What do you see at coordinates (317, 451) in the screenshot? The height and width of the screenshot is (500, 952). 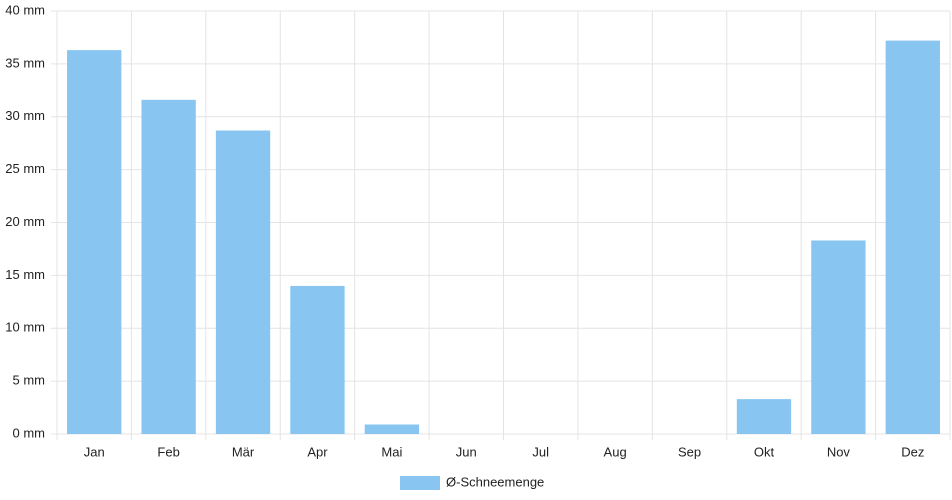 I see `x-tick-label: Apr` at bounding box center [317, 451].